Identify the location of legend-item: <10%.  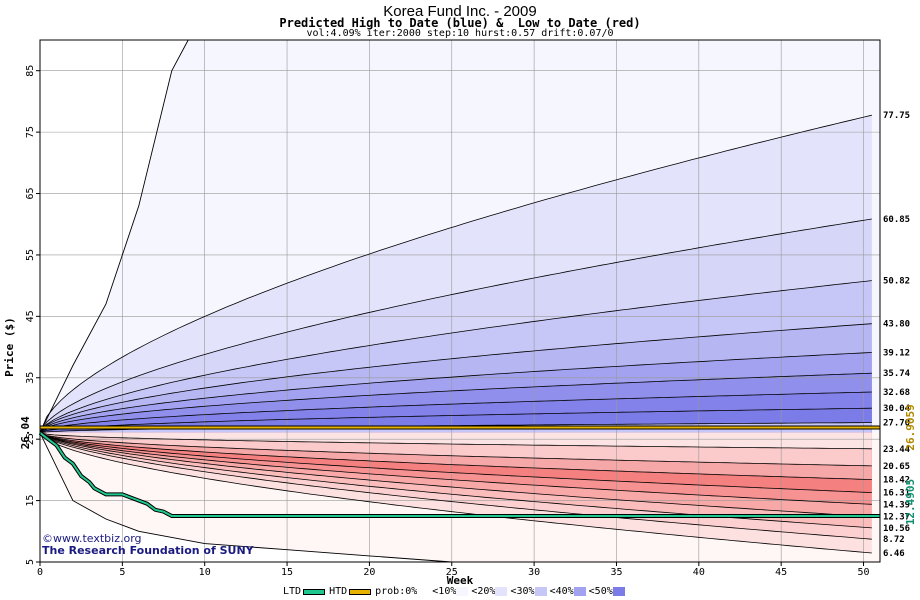
(450, 591).